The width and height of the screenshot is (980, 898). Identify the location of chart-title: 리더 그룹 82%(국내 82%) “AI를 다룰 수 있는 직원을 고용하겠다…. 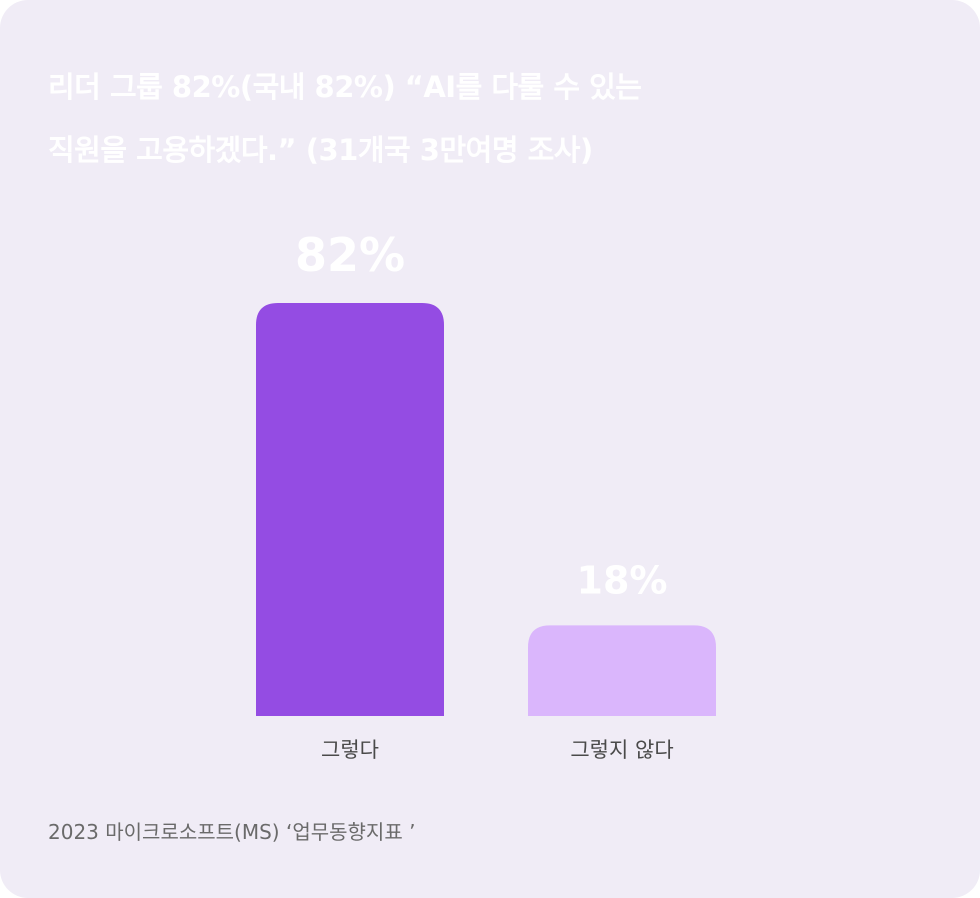
(428, 119).